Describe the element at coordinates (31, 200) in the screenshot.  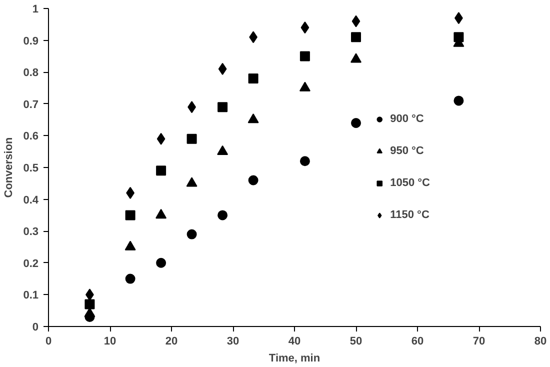
I see `y-tick-label: 0.4` at that location.